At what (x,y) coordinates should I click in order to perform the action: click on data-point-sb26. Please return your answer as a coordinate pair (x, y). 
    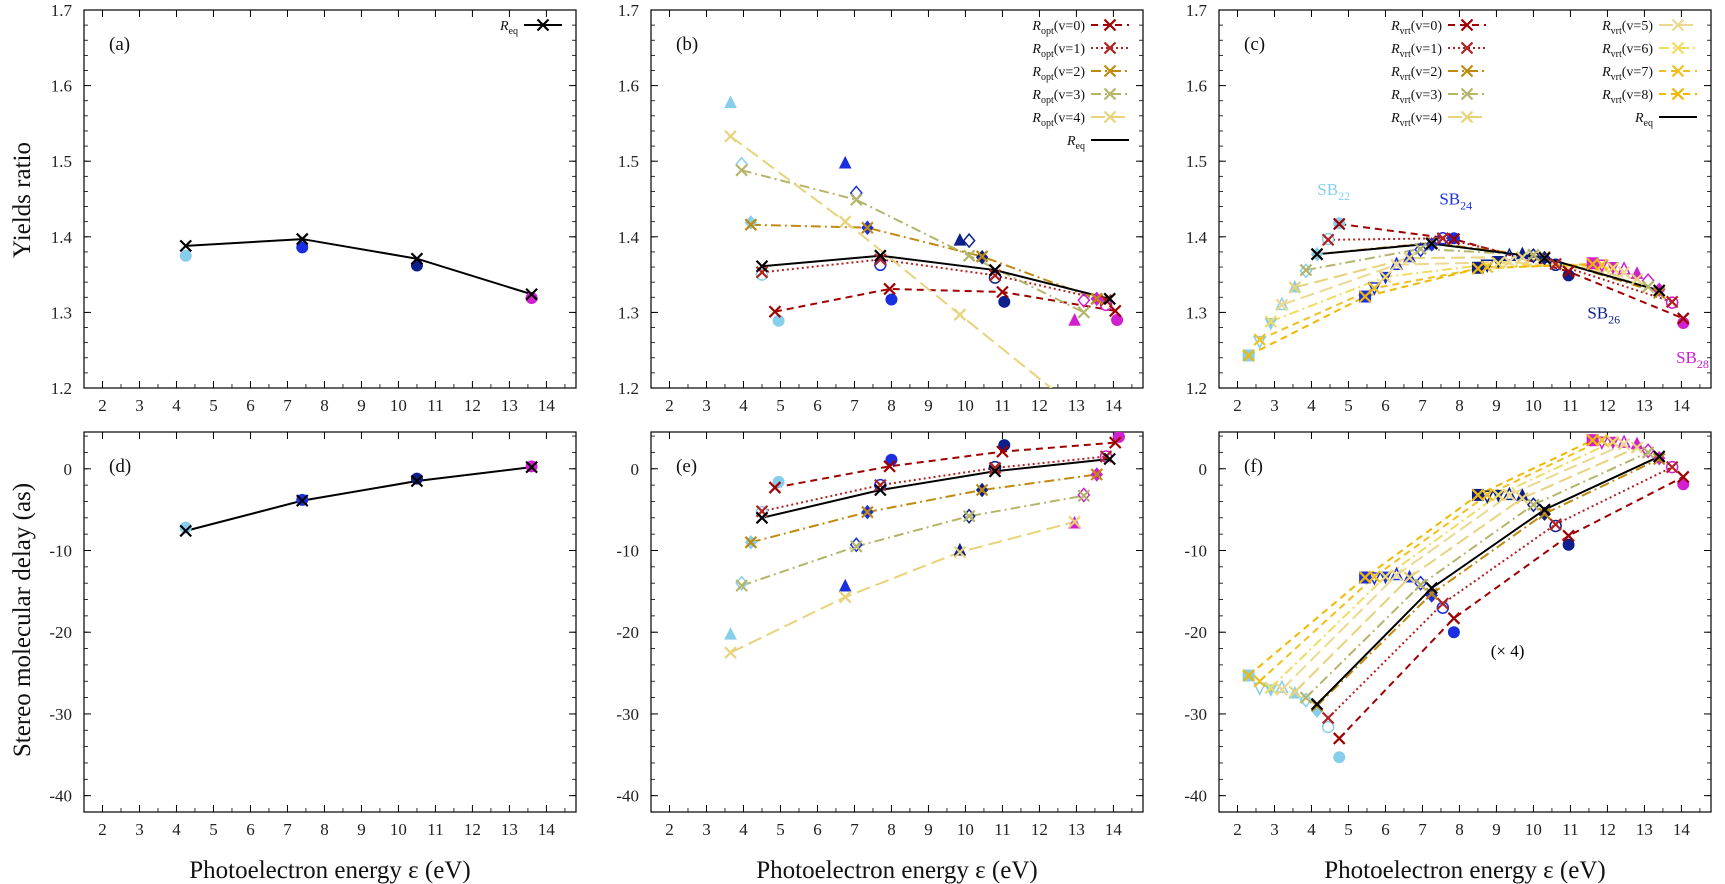
    Looking at the image, I should click on (1555, 526).